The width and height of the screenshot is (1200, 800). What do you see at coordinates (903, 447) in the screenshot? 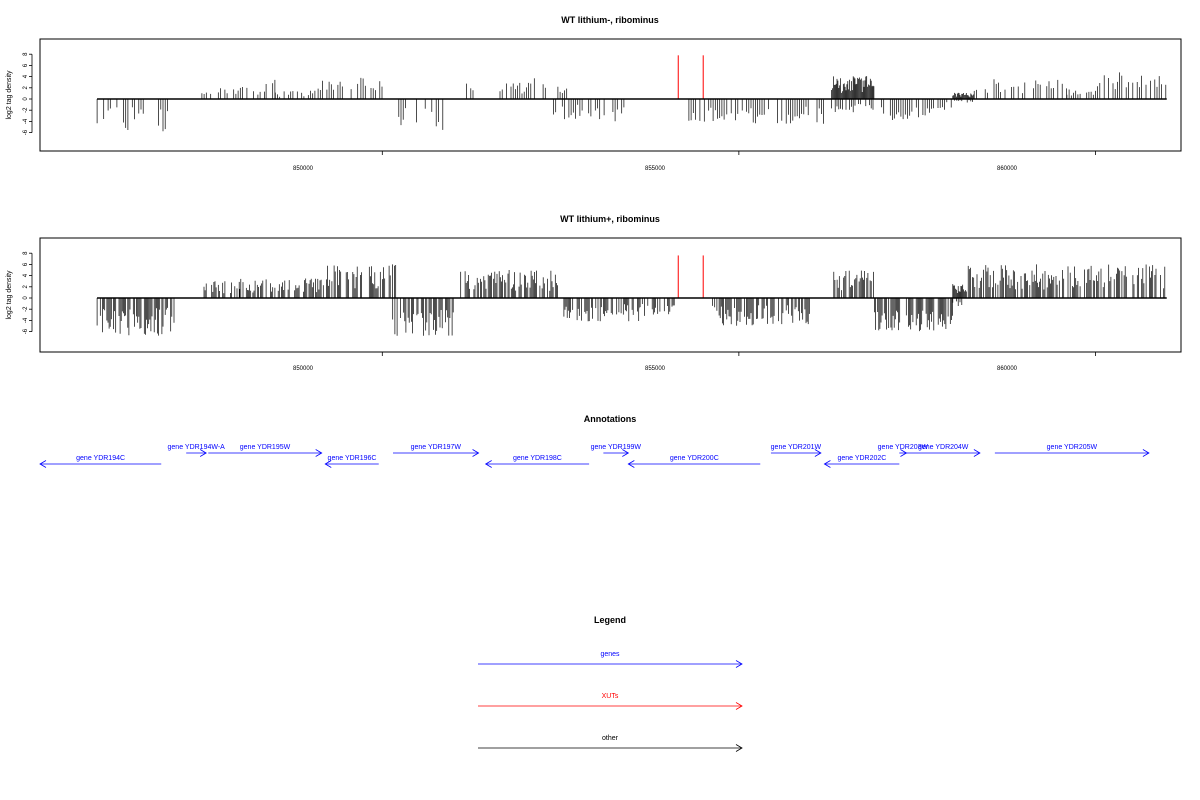
I see `gene-label: gene YDR203W` at bounding box center [903, 447].